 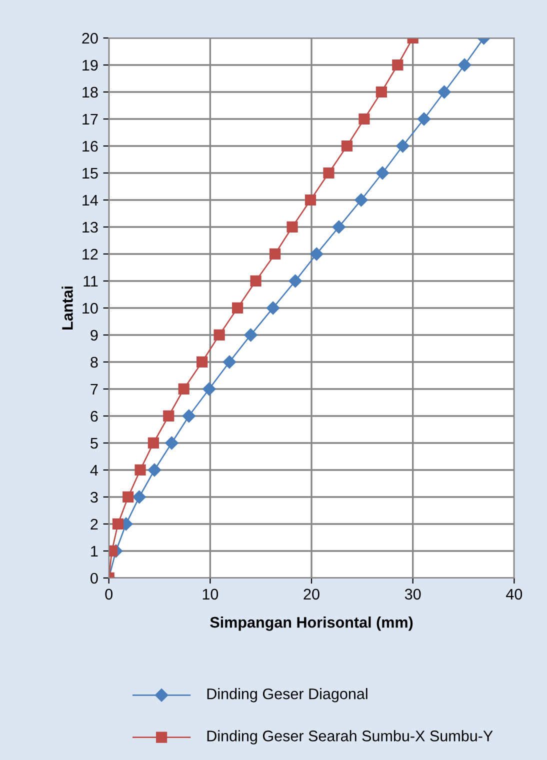 I want to click on y-tick-label: 9, so click(x=94, y=335).